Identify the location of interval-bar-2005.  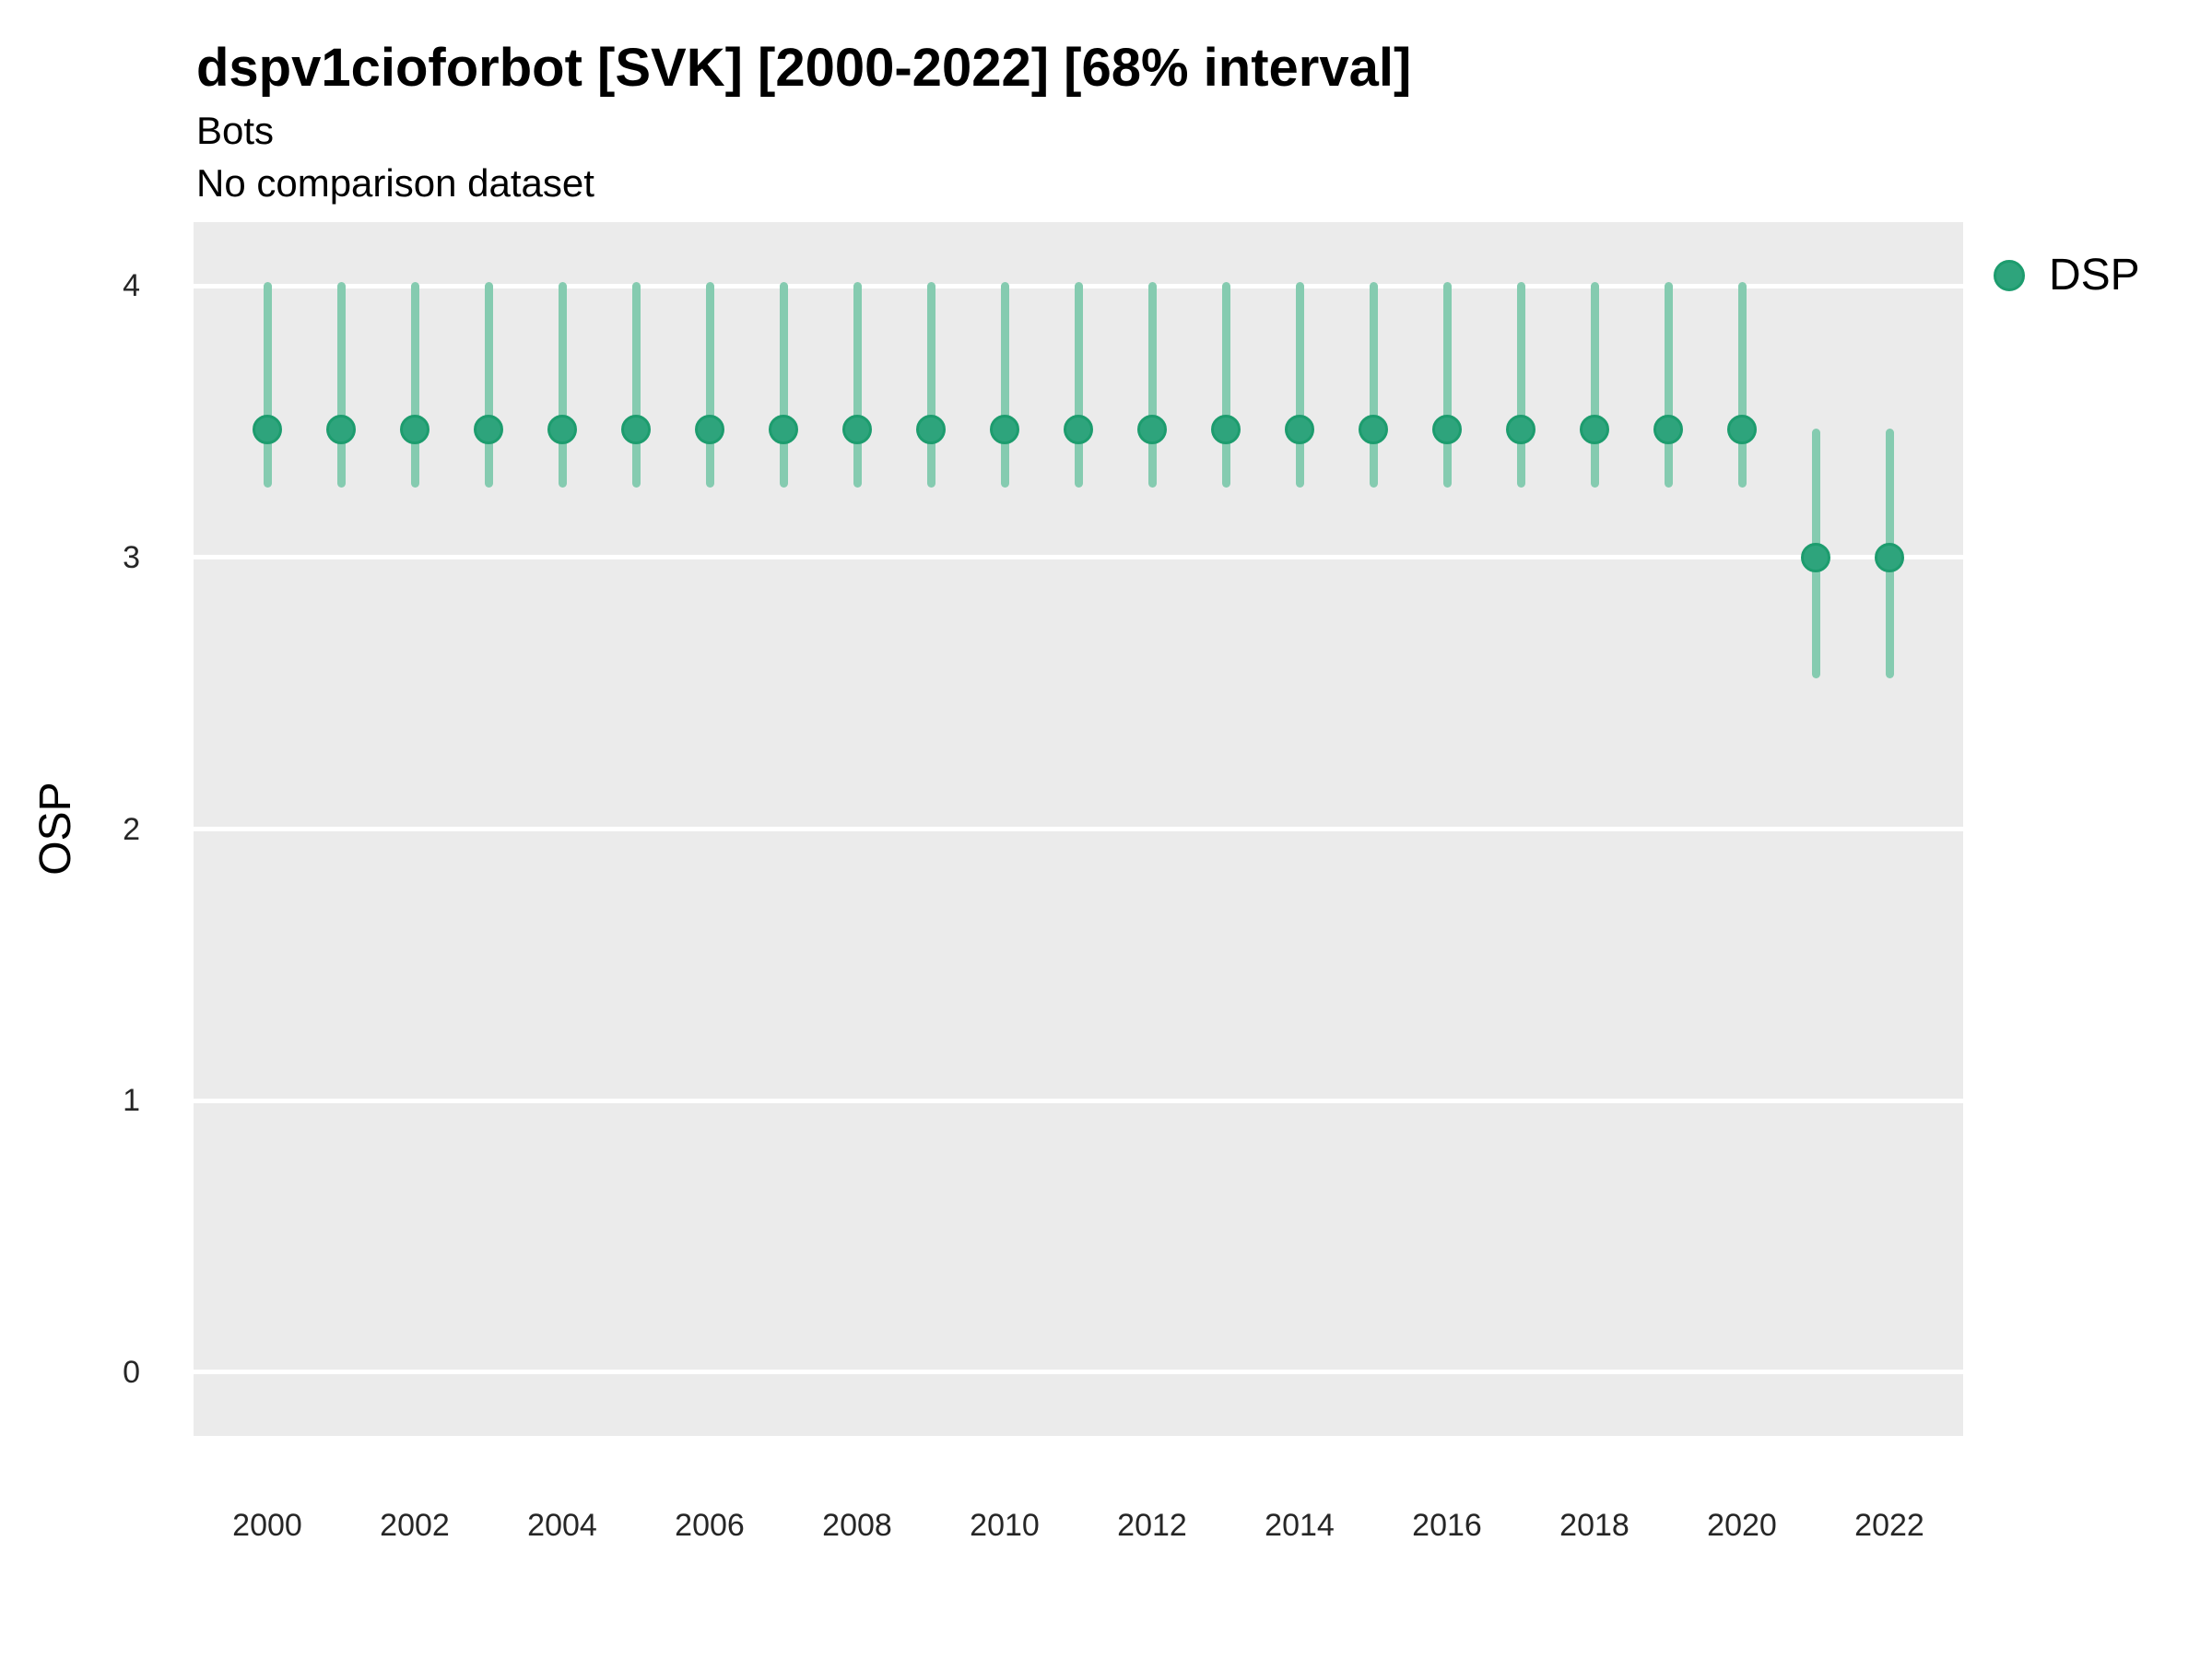
(636, 385).